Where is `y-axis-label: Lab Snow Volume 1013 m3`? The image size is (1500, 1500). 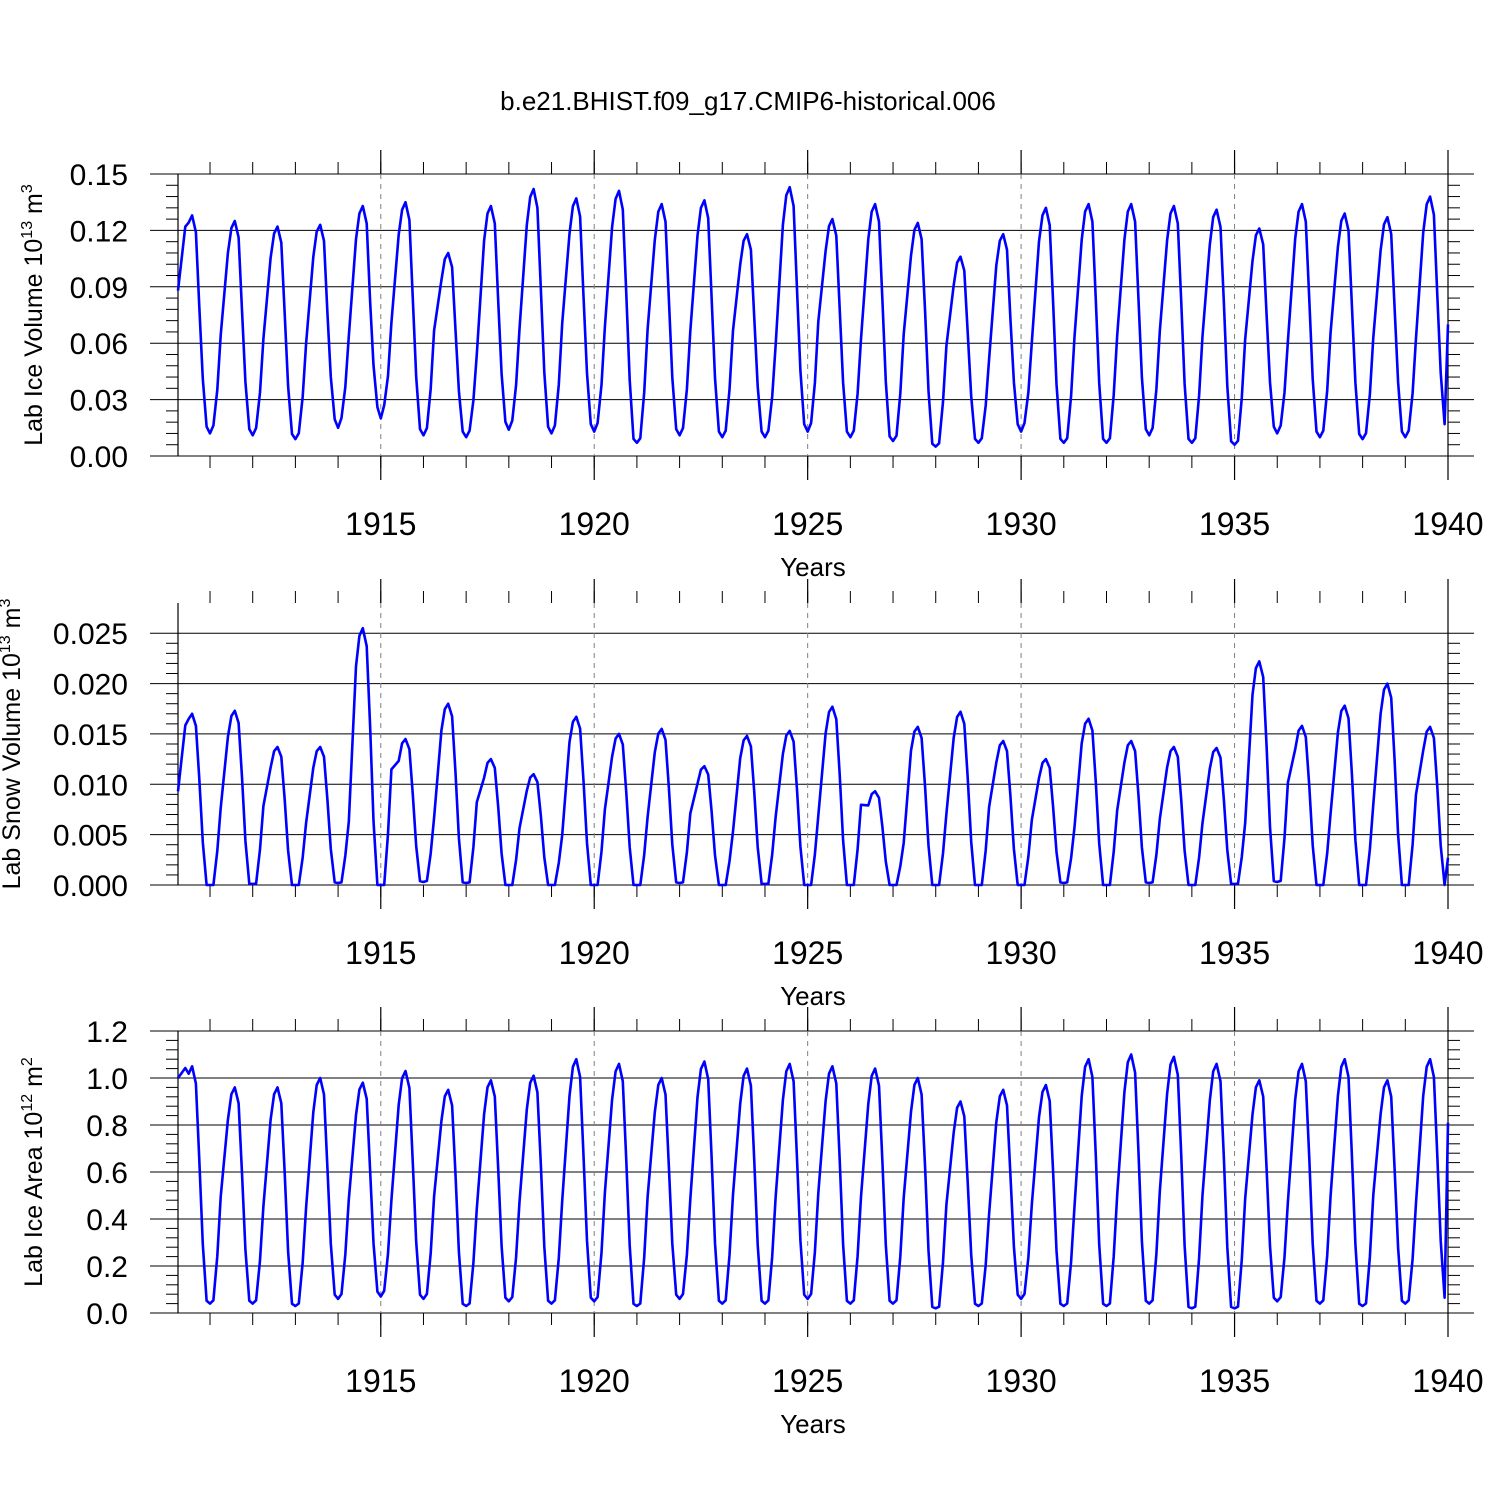
y-axis-label: Lab Snow Volume 1013 m3 is located at coordinates (13, 744).